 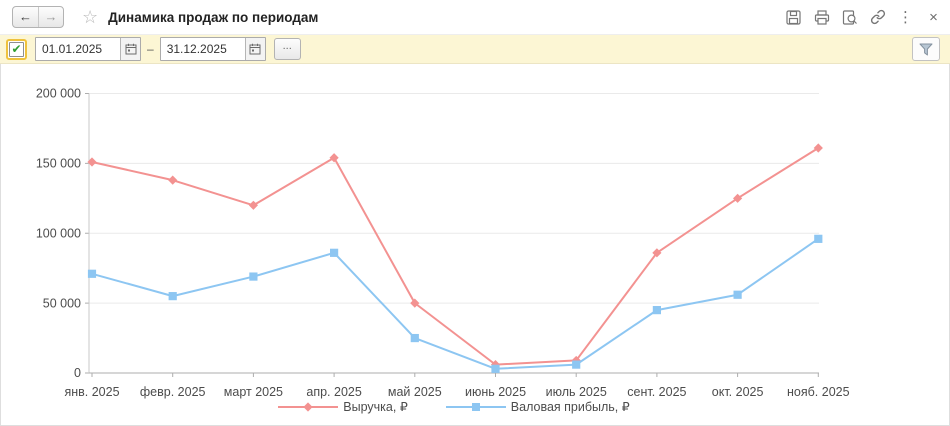 What do you see at coordinates (821, 17) in the screenshot?
I see `print-icon` at bounding box center [821, 17].